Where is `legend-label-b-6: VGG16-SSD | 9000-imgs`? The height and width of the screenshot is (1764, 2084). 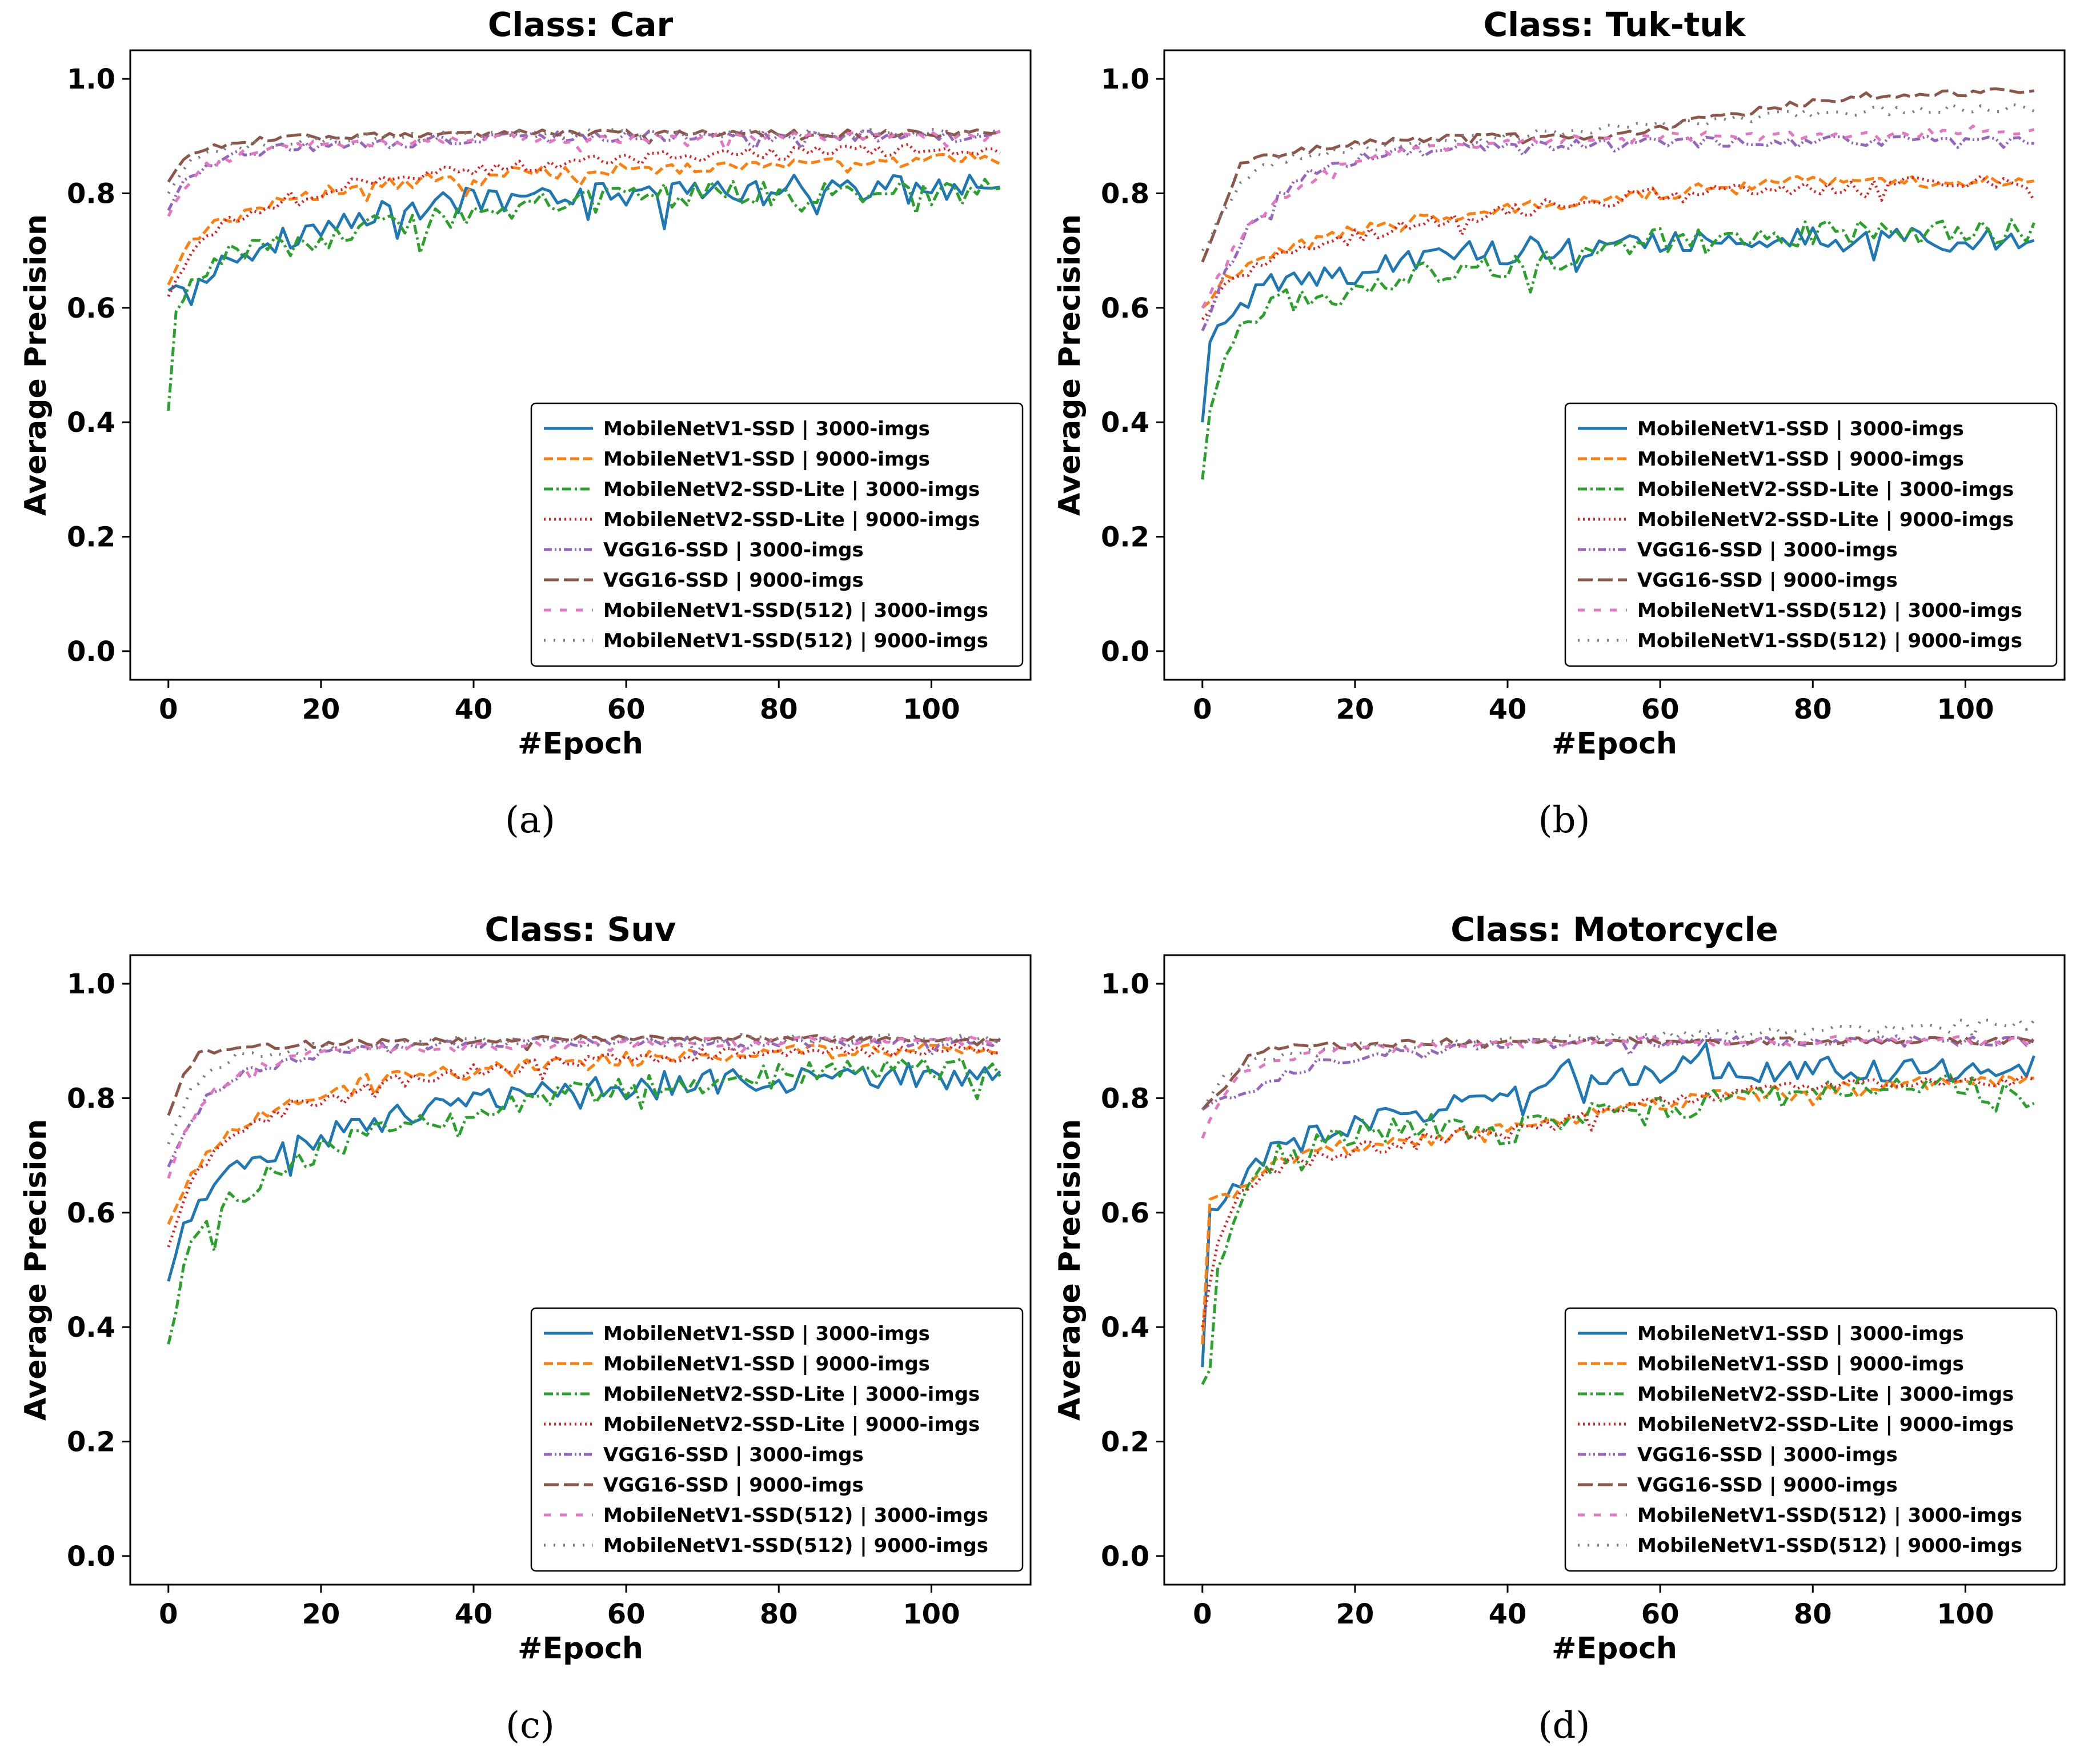
legend-label-b-6: VGG16-SSD | 9000-imgs is located at coordinates (1767, 581).